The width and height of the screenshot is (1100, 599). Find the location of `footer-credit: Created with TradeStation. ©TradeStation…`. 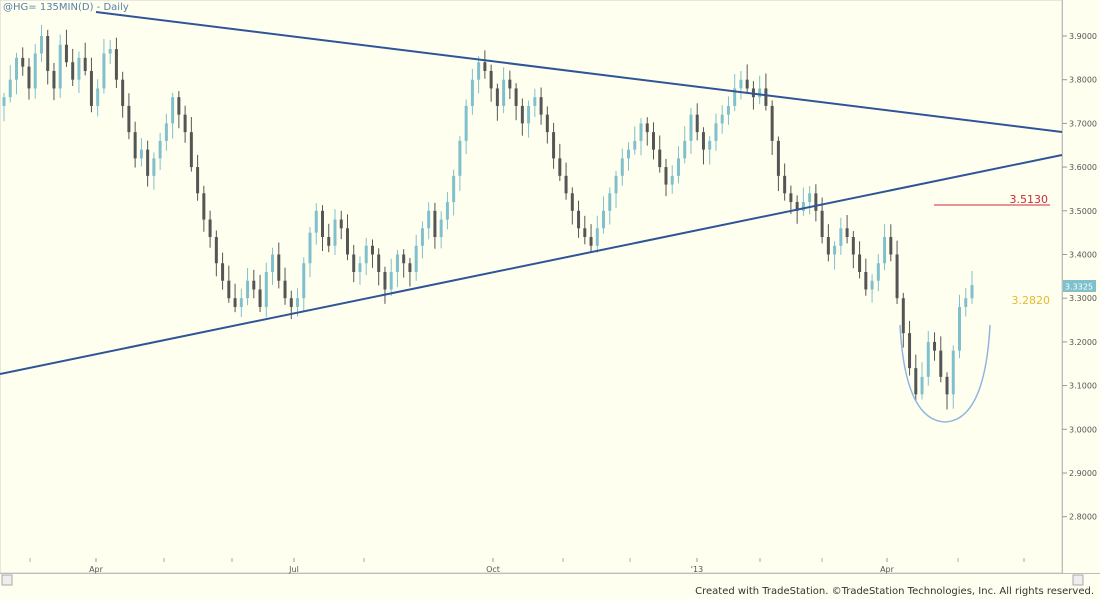

footer-credit: Created with TradeStation. ©TradeStation… is located at coordinates (894, 591).